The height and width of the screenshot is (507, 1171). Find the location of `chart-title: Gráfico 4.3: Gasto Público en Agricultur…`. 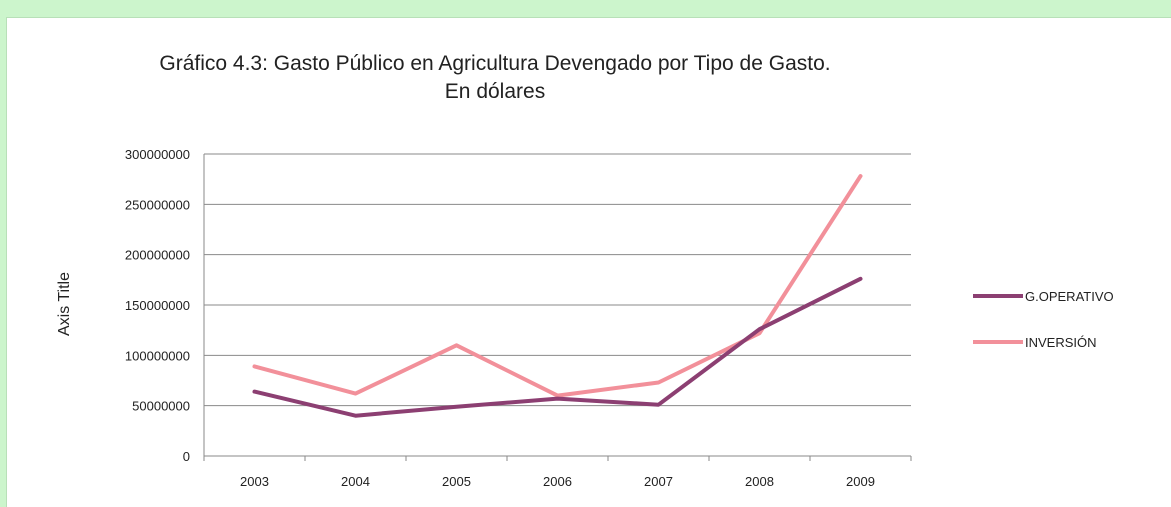

chart-title: Gráfico 4.3: Gasto Público en Agricultur… is located at coordinates (494, 63).